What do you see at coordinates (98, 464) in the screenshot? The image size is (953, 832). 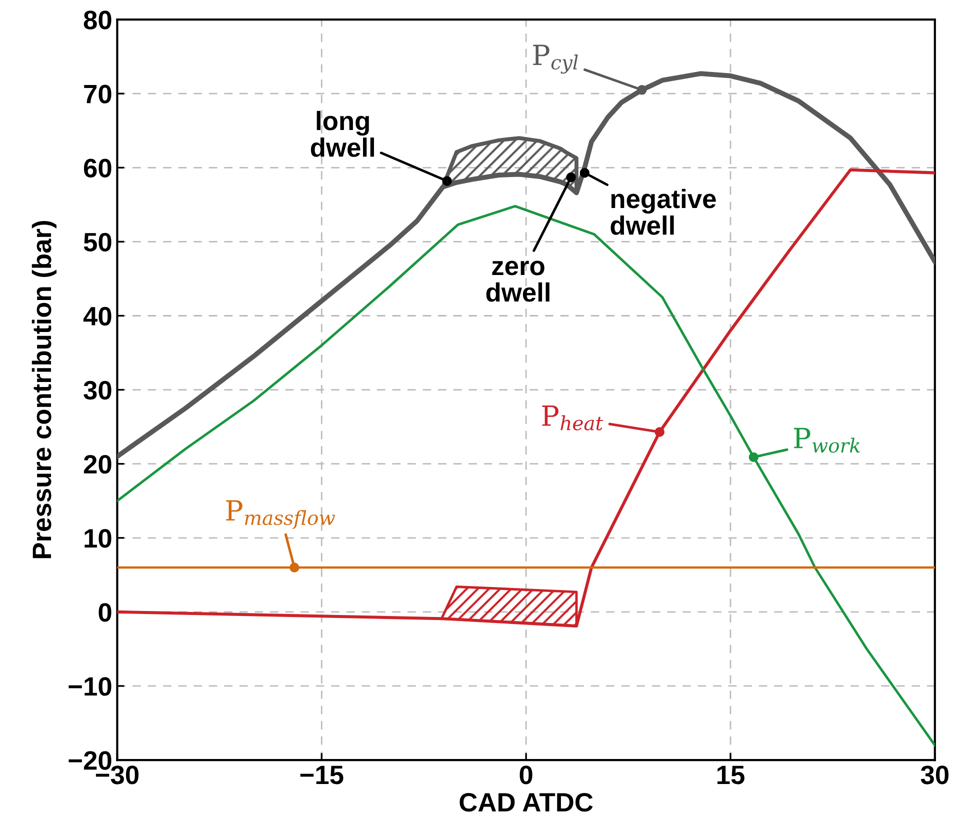 I see `y-tick-label: 20` at bounding box center [98, 464].